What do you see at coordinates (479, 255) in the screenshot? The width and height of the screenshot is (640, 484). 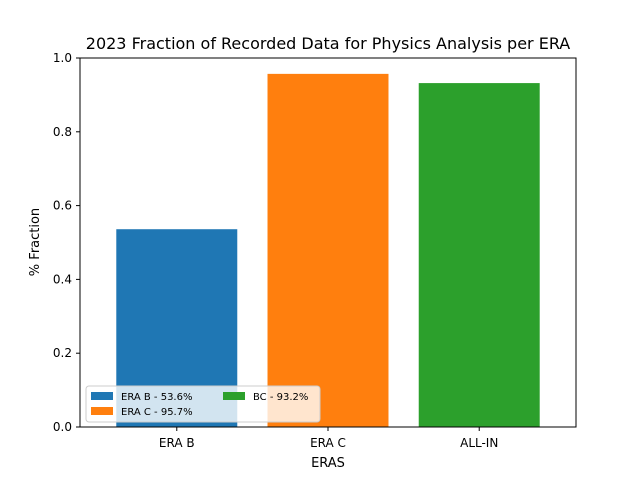 I see `bar-all-in` at bounding box center [479, 255].